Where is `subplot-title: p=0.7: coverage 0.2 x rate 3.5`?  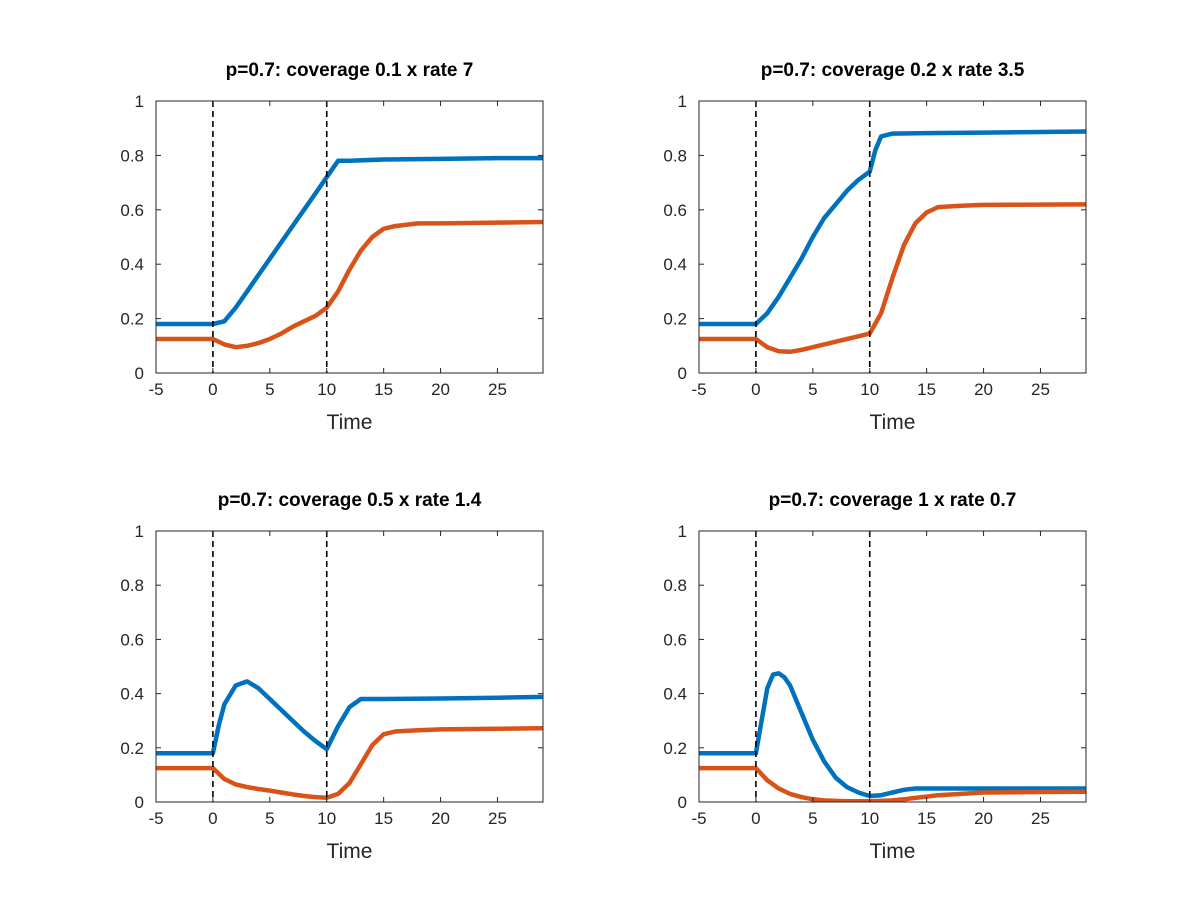 subplot-title: p=0.7: coverage 0.2 x rate 3.5 is located at coordinates (893, 70).